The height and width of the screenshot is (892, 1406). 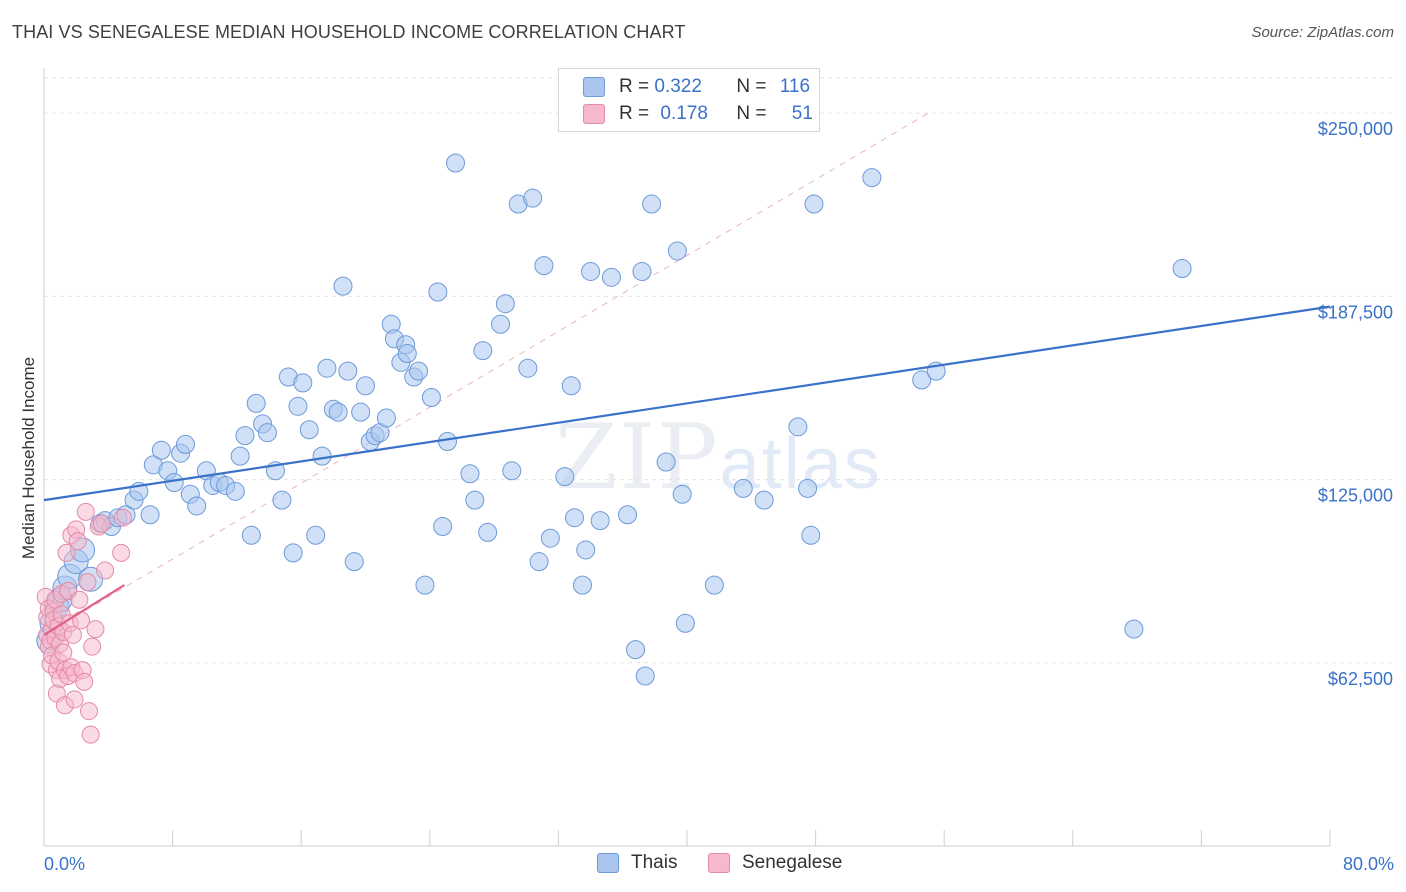 I want to click on y-tick-label: $125,000, so click(x=1355, y=496).